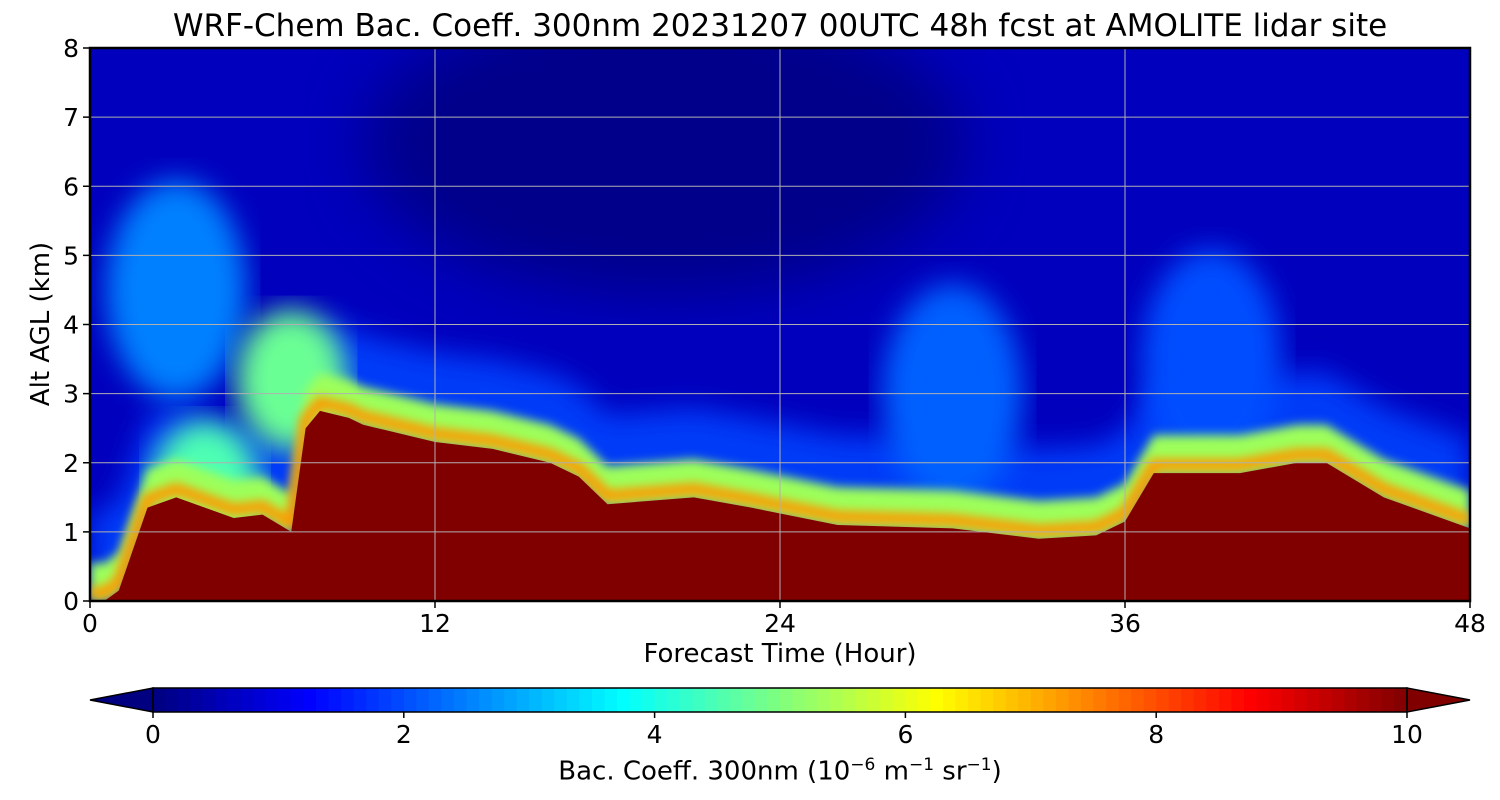  I want to click on x-axis-ticks: 0 12 24 36 48, so click(784, 619).